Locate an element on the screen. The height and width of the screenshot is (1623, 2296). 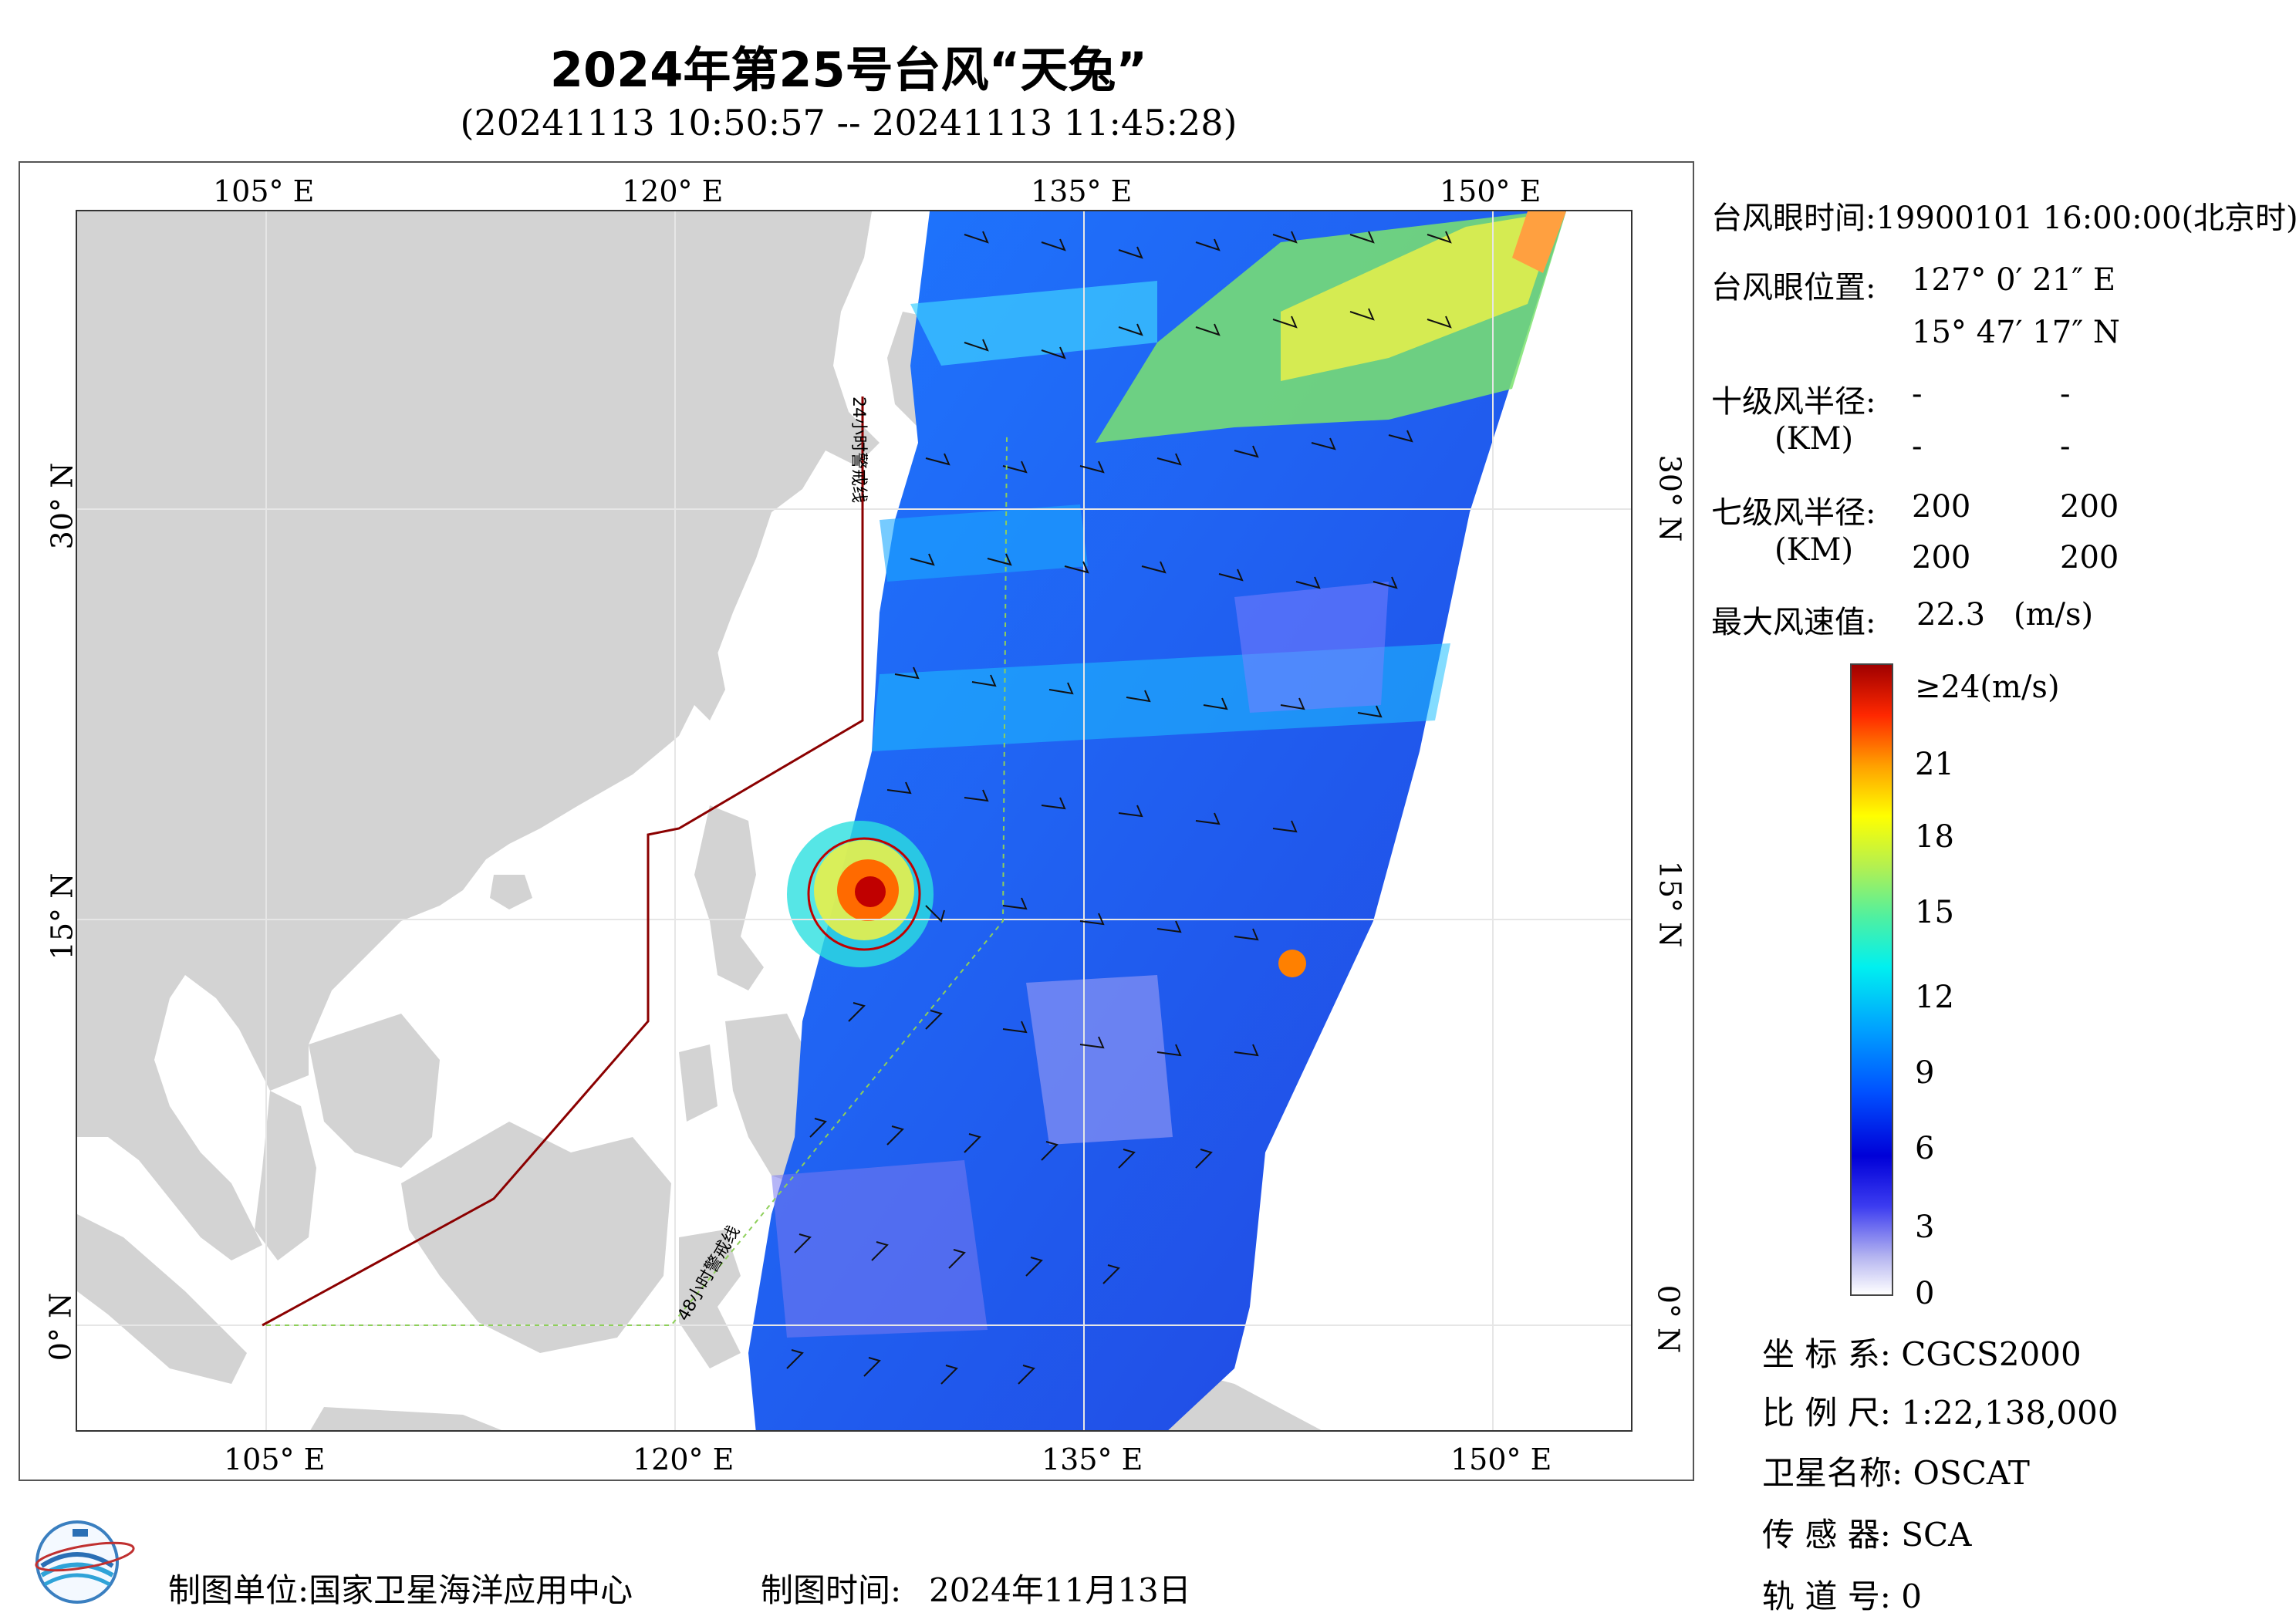
left-lat-label-30: 30° N is located at coordinates (62, 506).